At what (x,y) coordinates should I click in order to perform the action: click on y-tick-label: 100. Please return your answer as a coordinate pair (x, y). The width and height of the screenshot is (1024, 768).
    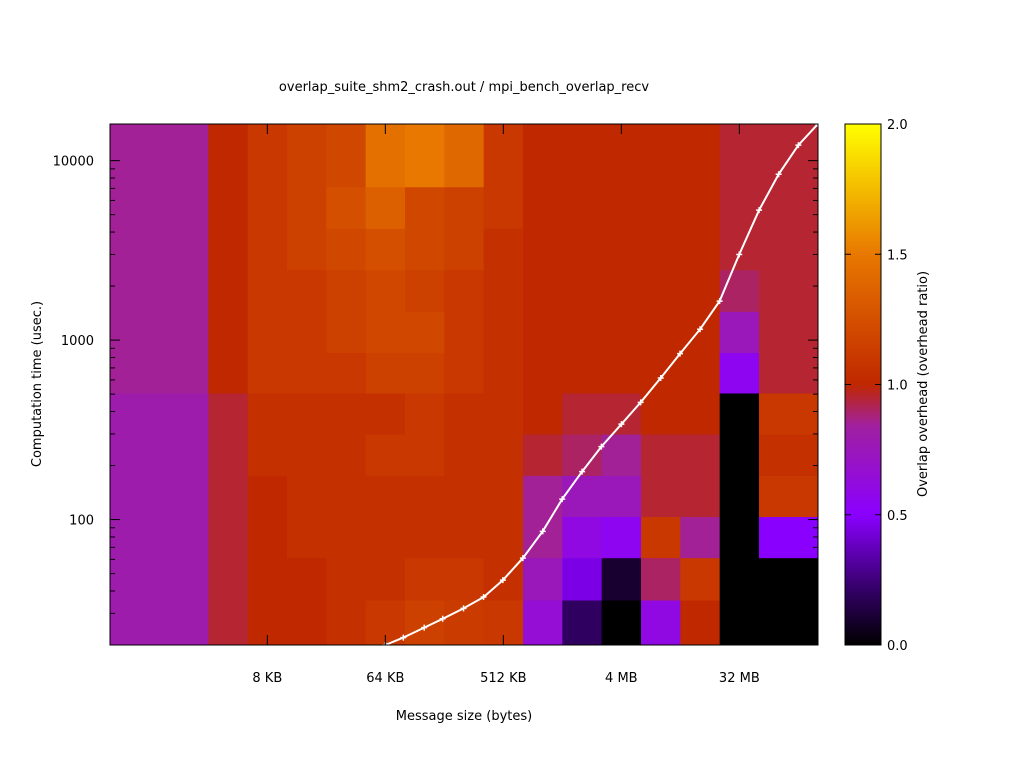
    Looking at the image, I should click on (81, 521).